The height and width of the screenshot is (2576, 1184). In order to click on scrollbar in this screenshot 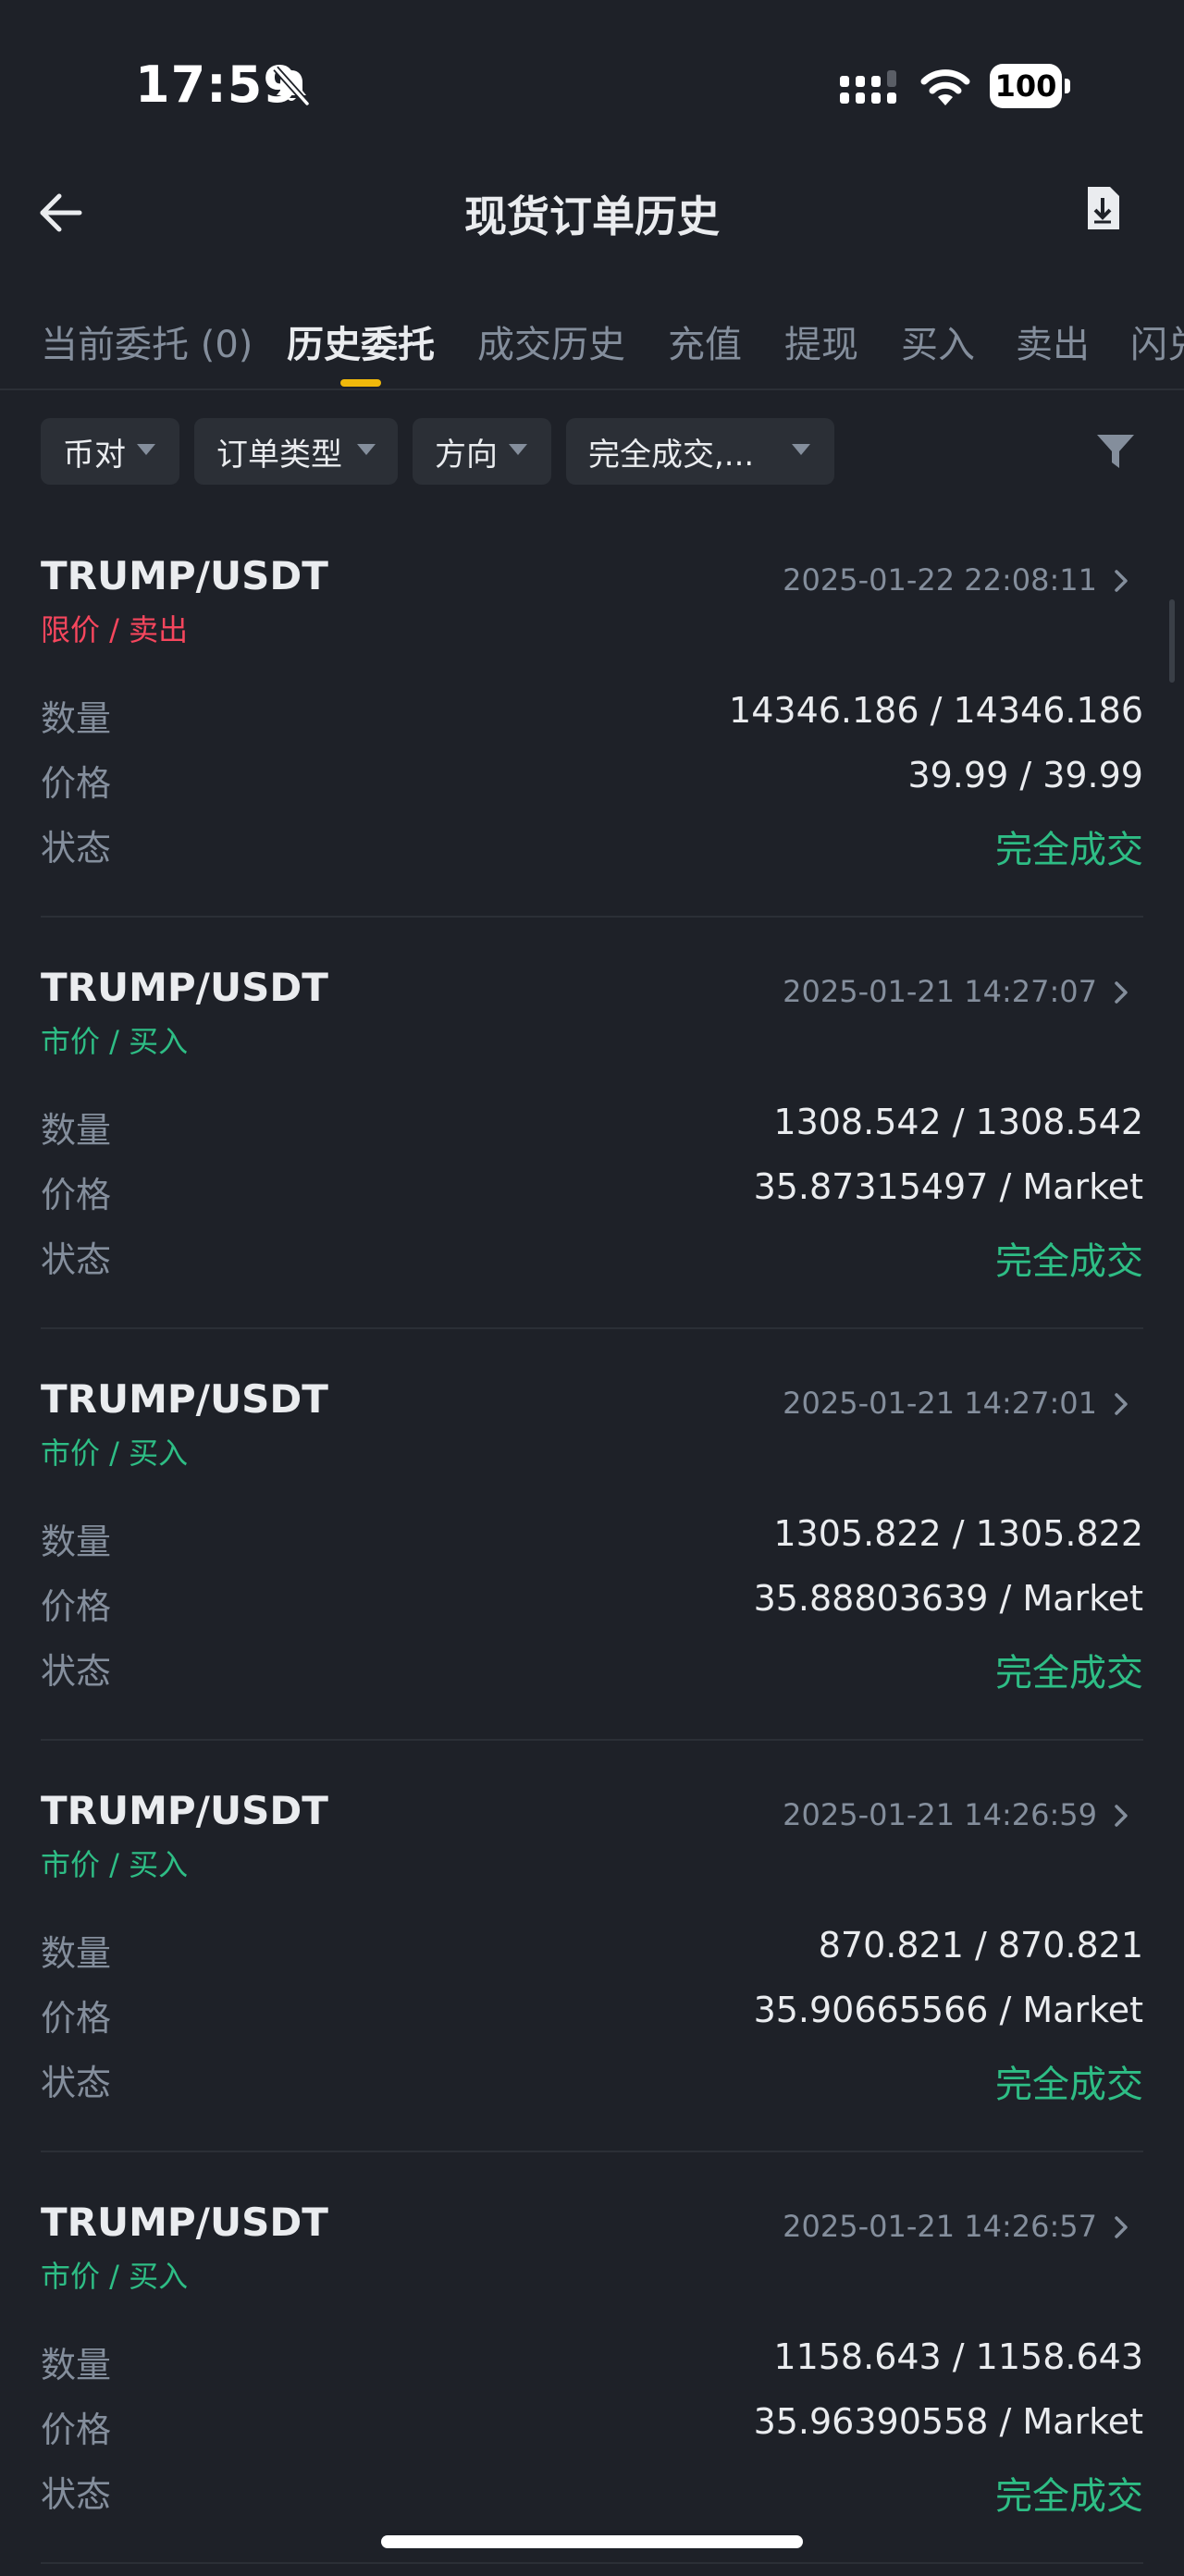, I will do `click(1172, 641)`.